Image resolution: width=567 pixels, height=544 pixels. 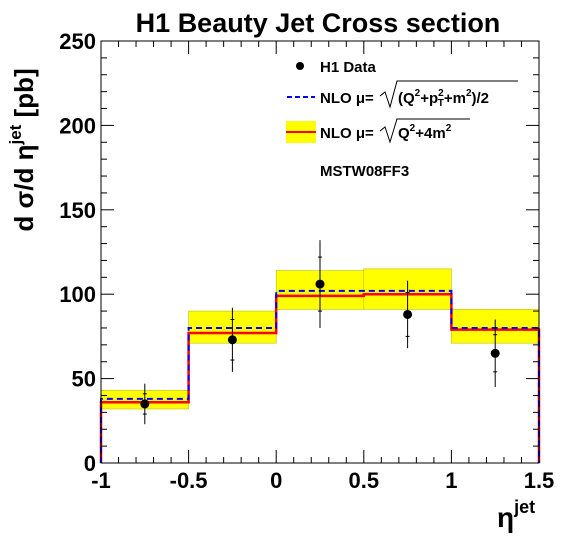 I want to click on y-tick-label: 50, so click(x=84, y=379).